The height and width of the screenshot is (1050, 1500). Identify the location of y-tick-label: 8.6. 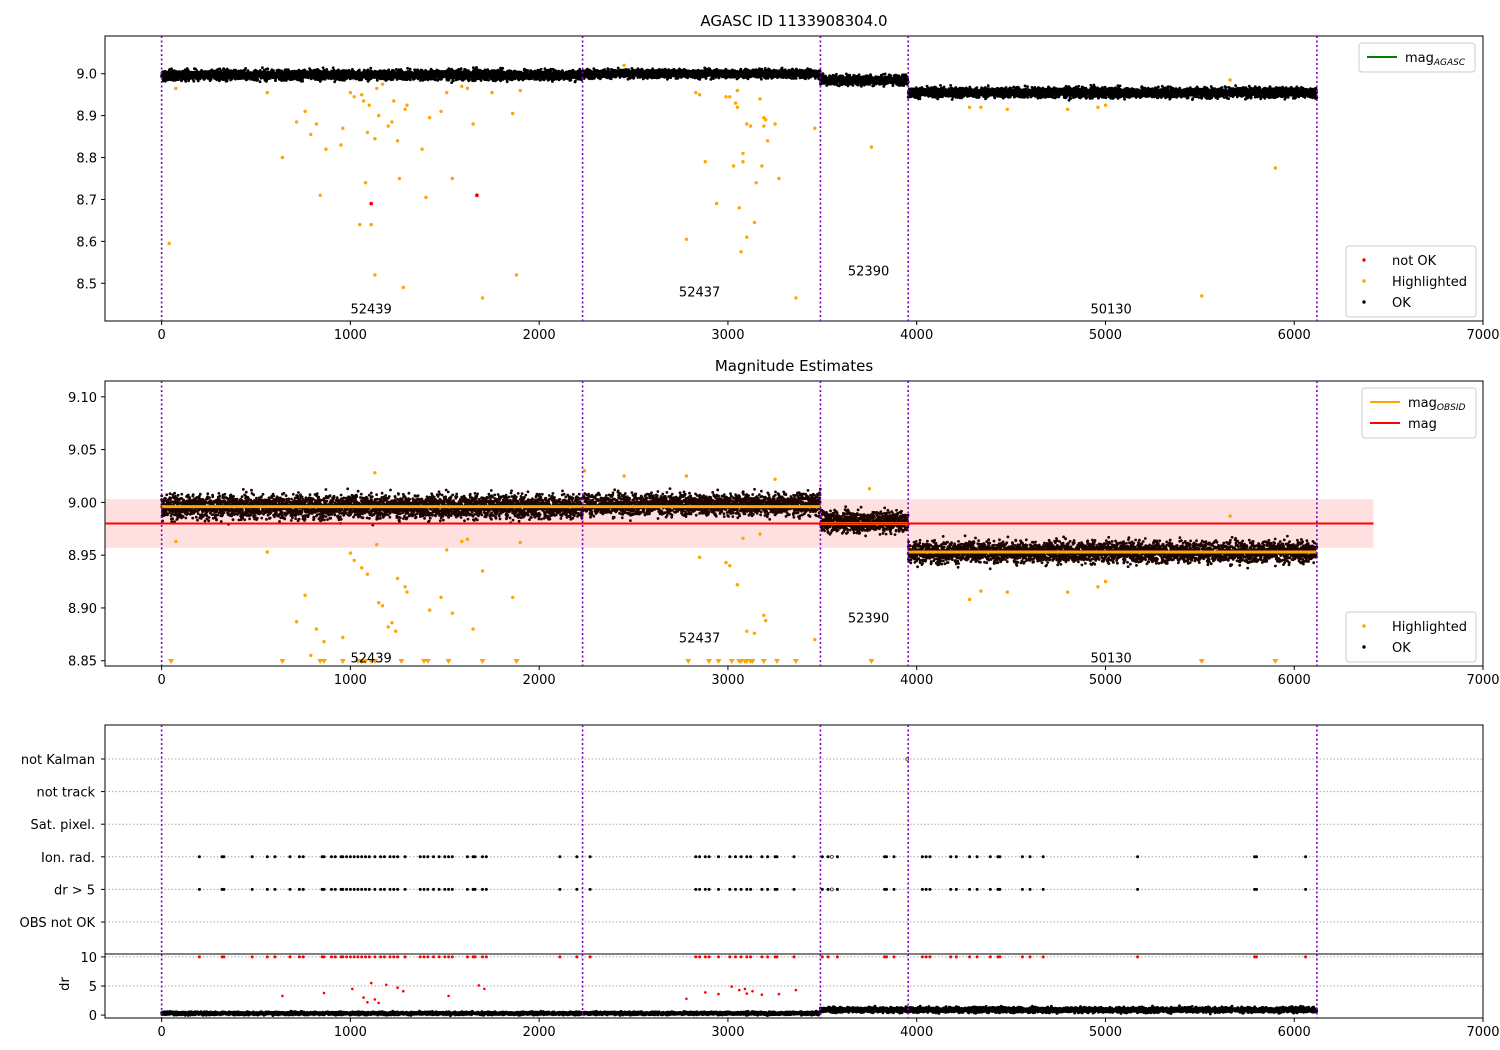
(86, 242).